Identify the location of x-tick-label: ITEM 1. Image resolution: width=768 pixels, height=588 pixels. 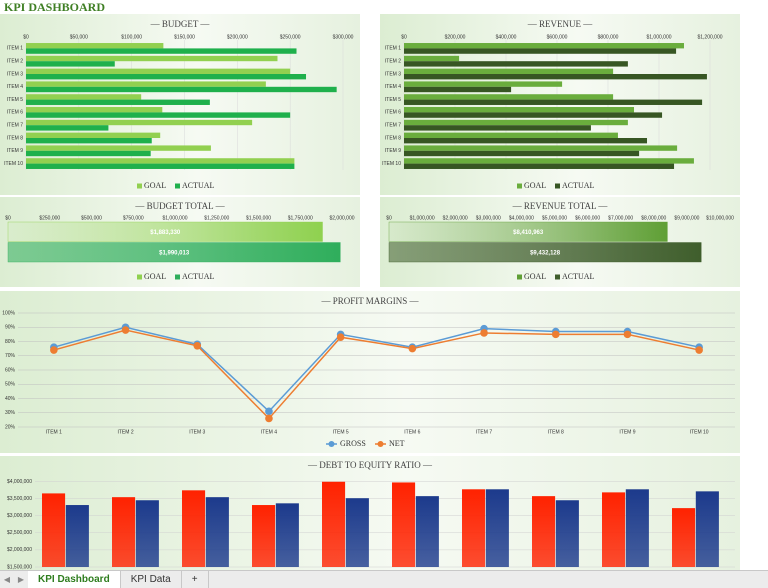
(54, 432).